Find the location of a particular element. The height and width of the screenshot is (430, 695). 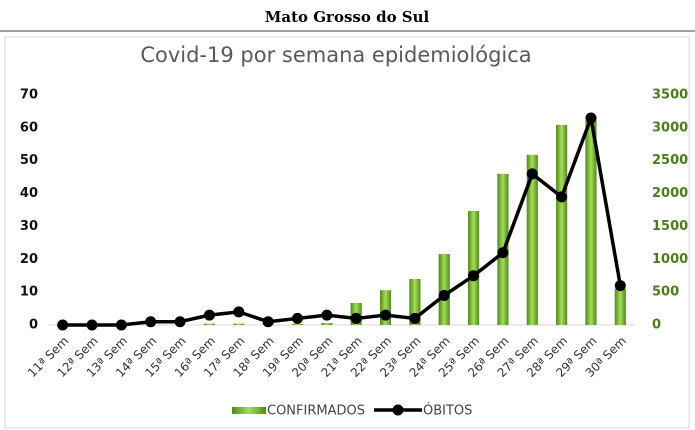

y-tick-label: 30 is located at coordinates (29, 226).